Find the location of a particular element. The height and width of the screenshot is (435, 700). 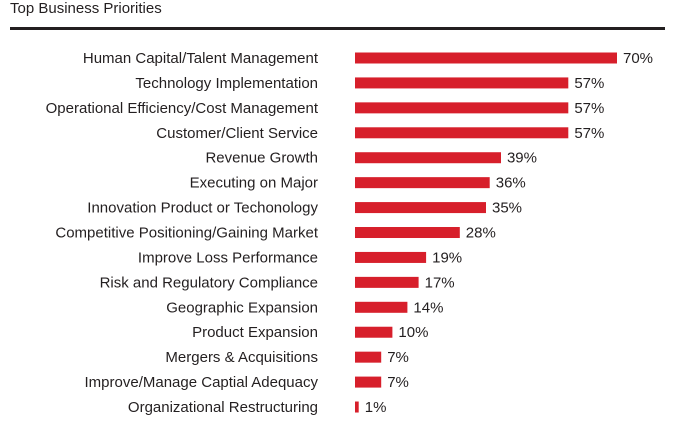

category-label: Organizational Restructuring is located at coordinates (223, 407).